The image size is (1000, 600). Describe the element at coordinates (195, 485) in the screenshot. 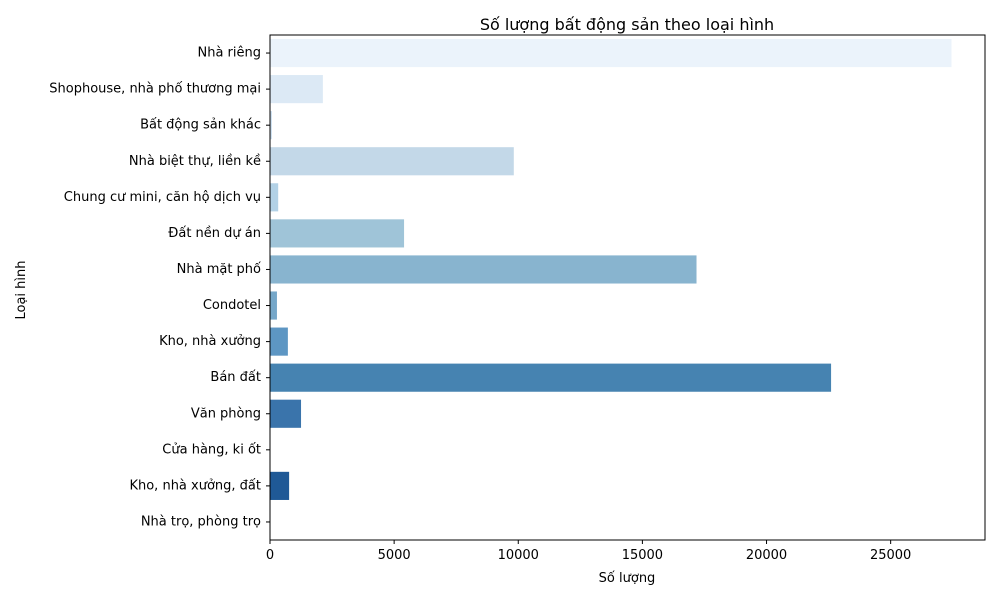

I see `y-tick-label-12: Kho, nhà xưởng, đất` at that location.